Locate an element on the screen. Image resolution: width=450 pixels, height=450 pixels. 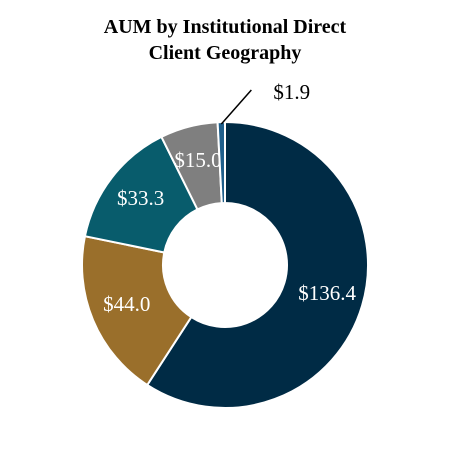
leader-line is located at coordinates (236, 107).